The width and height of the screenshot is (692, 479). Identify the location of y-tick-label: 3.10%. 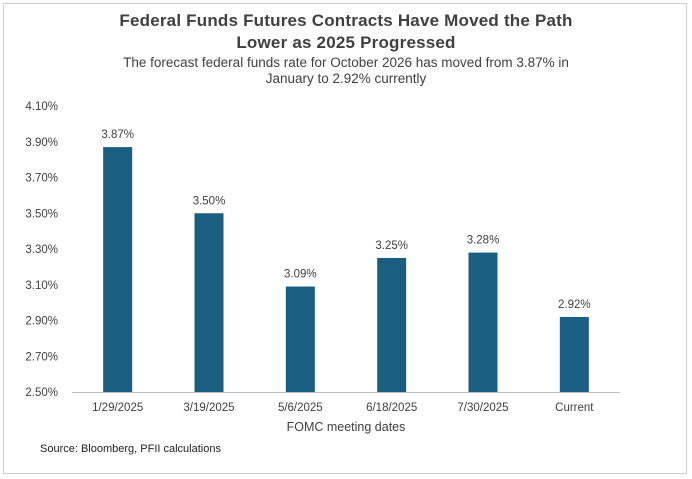
(41, 286).